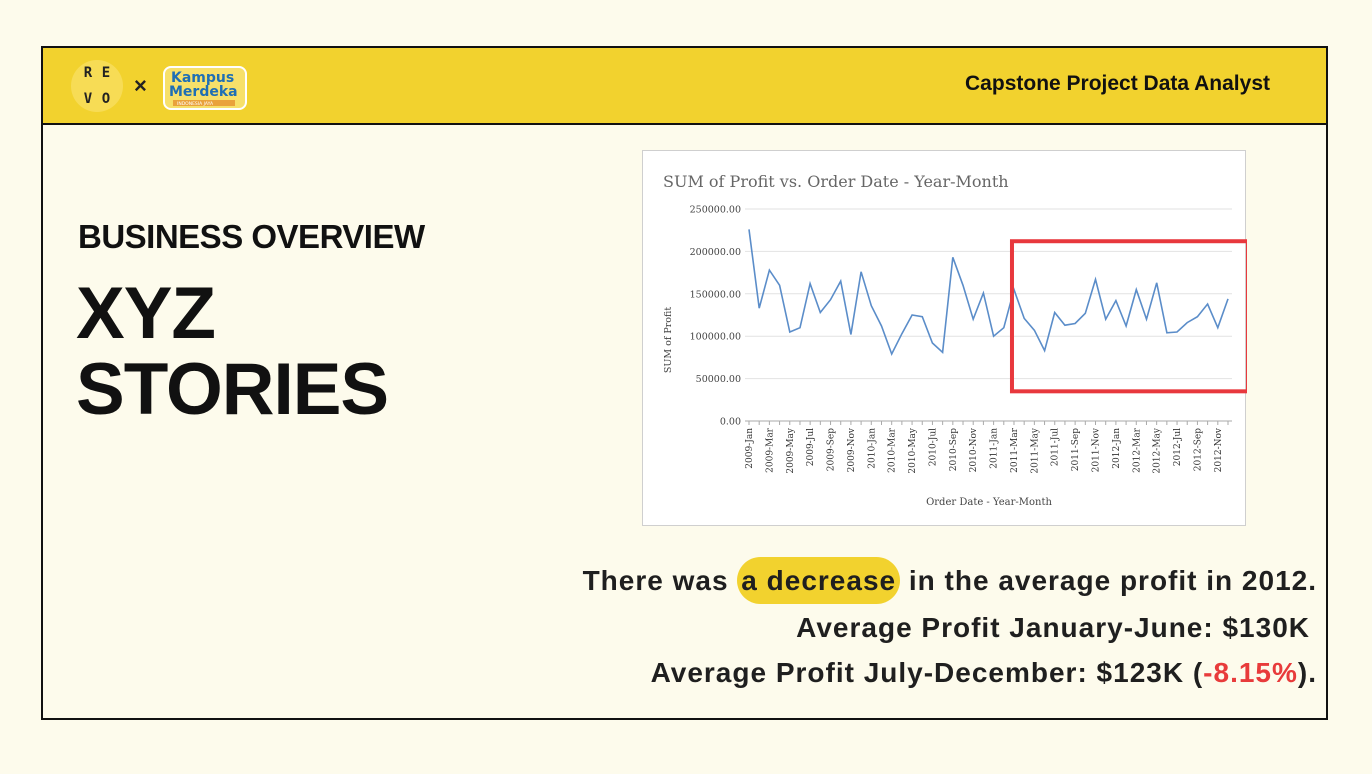 The height and width of the screenshot is (774, 1372). Describe the element at coordinates (106, 98) in the screenshot. I see `revo-logo-letter: O` at that location.